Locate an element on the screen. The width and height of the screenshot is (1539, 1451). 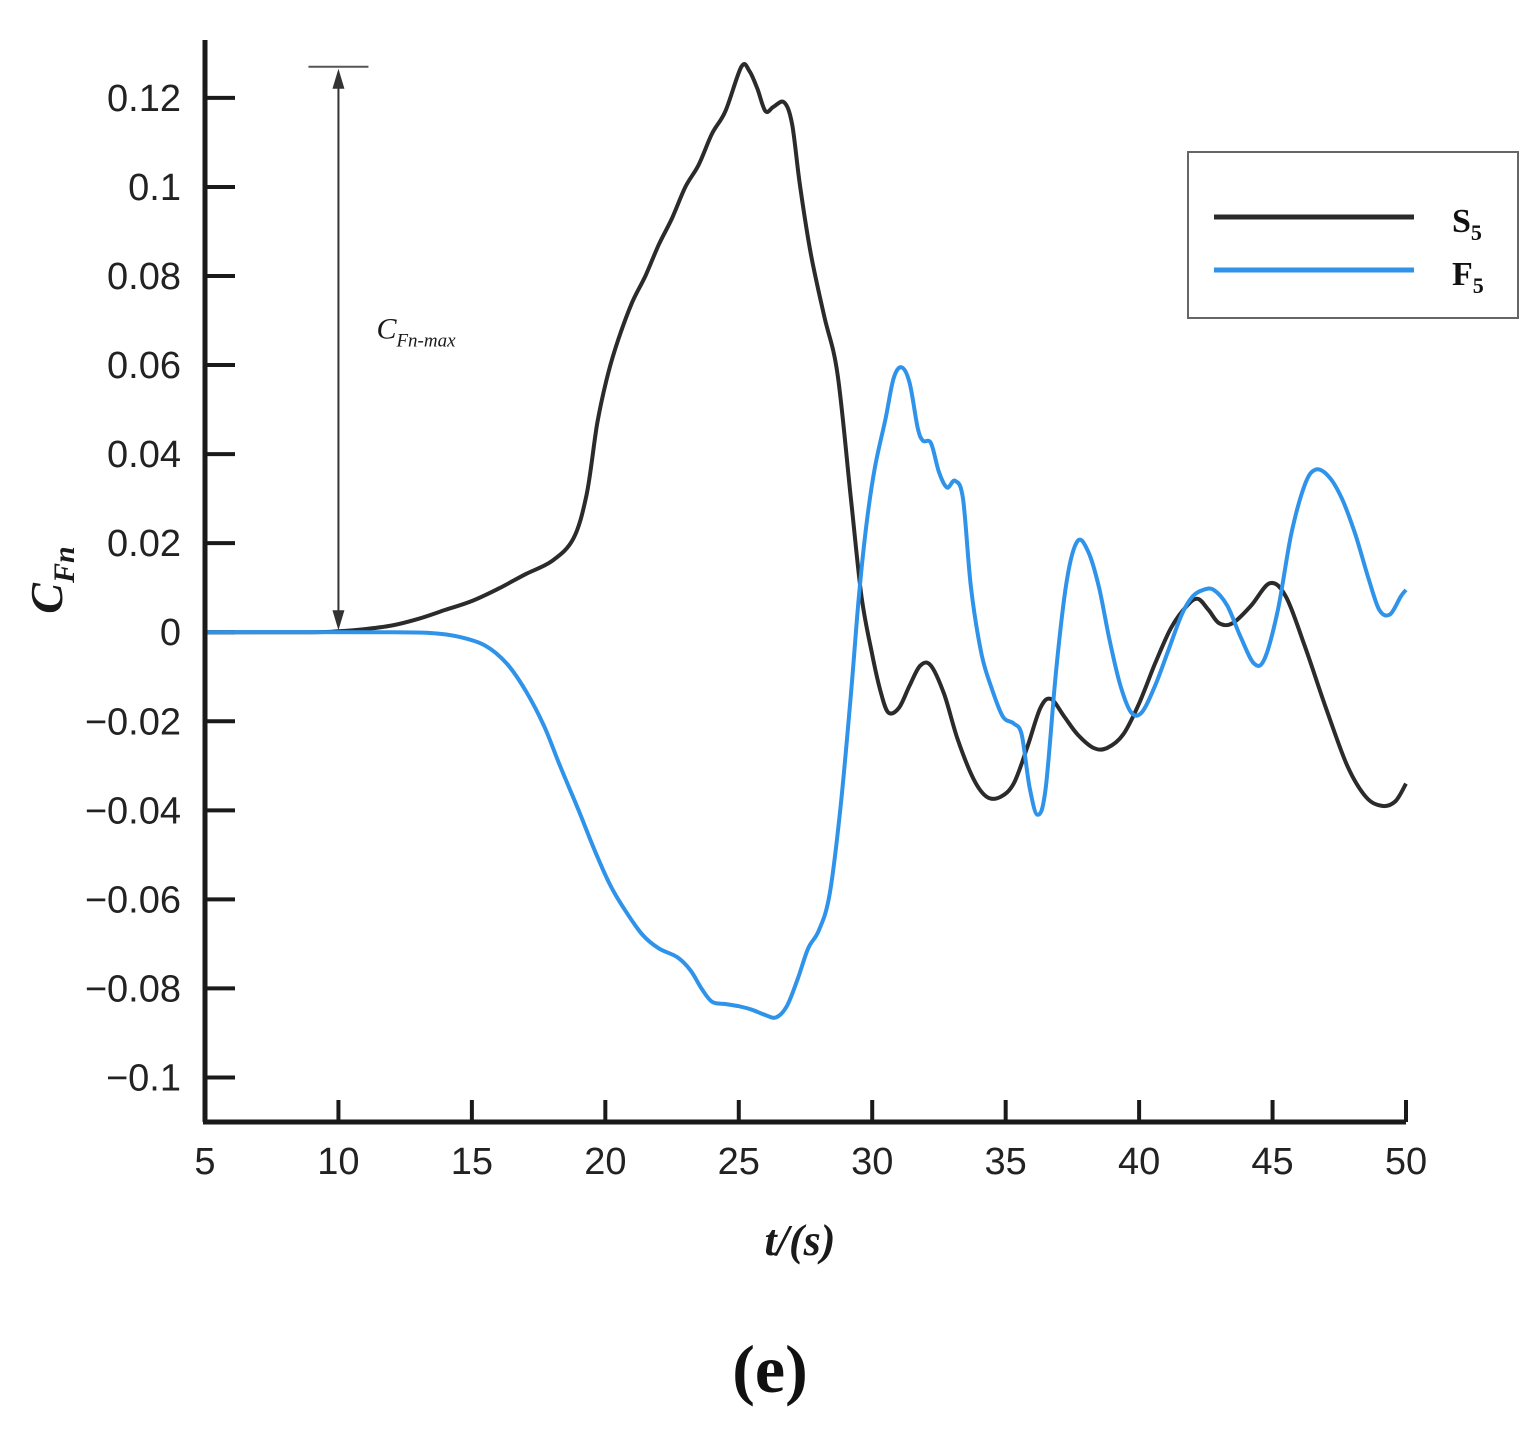
y-tick-label: 0.1 is located at coordinates (154, 188).